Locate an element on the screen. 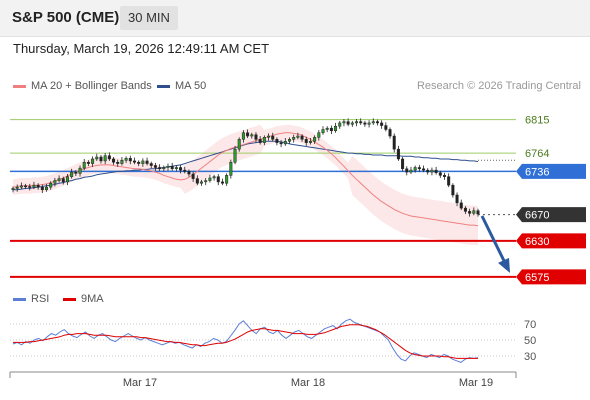 This screenshot has height=400, width=590. legend-ma20-swatch is located at coordinates (19, 86).